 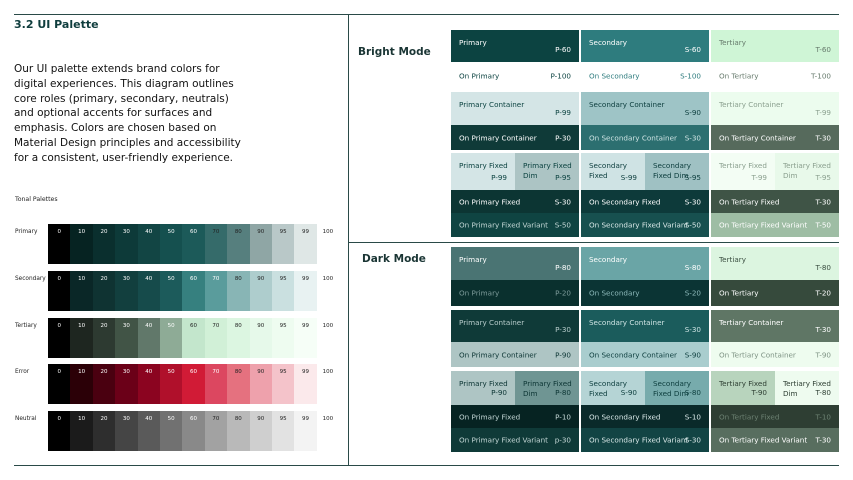 I want to click on swatch-primary-fixed: Primary Fixed P-90, so click(x=483, y=388).